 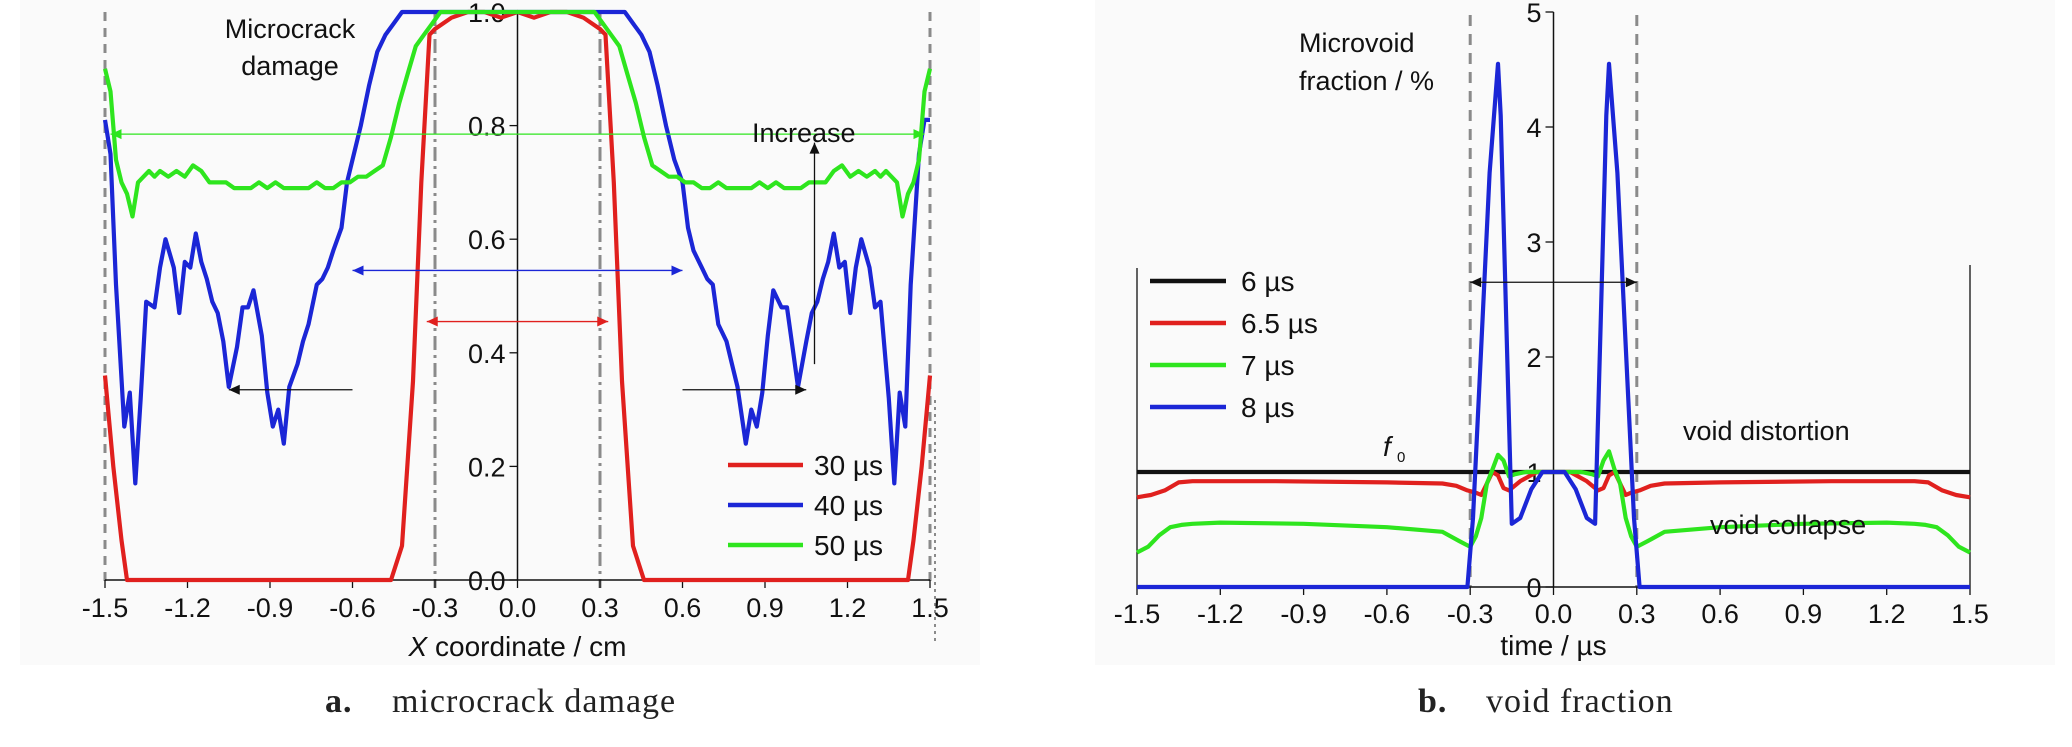 I want to click on panel-a-x-label-text: coordinate / cm, so click(x=526, y=646).